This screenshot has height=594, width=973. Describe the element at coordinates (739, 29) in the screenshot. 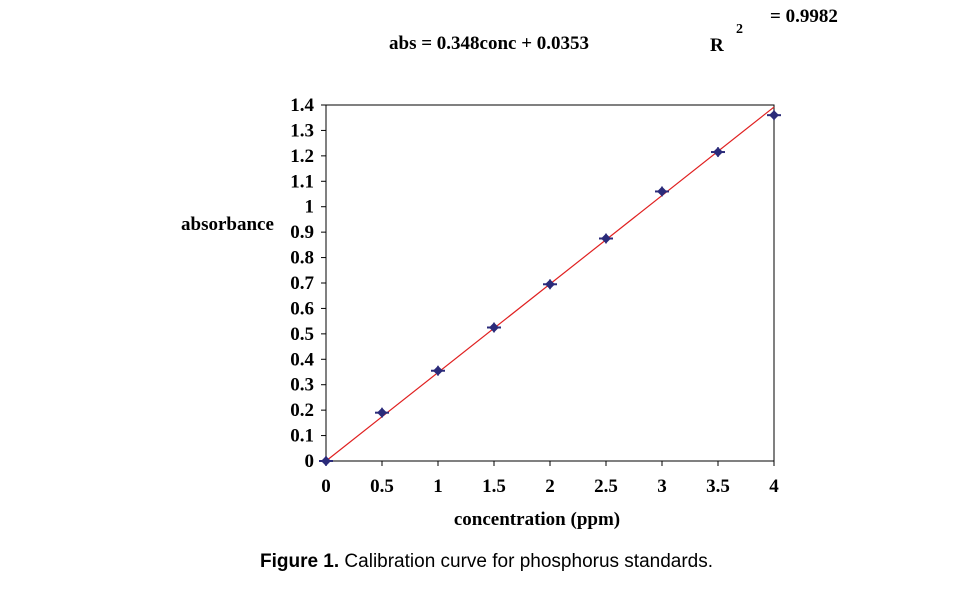

I see `r-squared-superscript: 2` at that location.